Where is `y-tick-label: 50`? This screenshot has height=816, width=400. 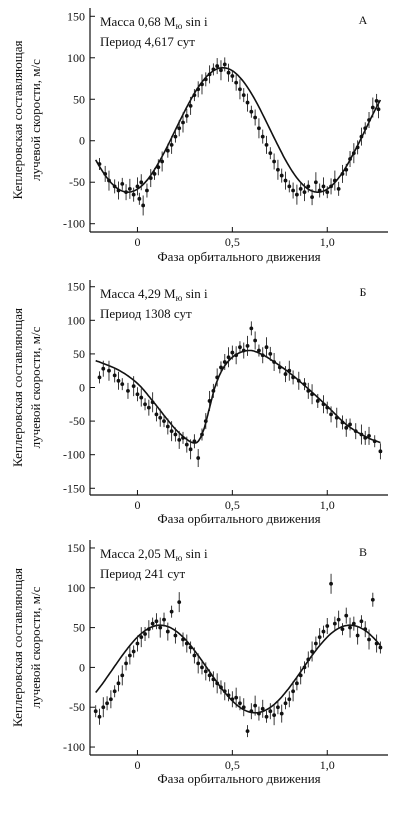
y-tick-label: 50 is located at coordinates (79, 99).